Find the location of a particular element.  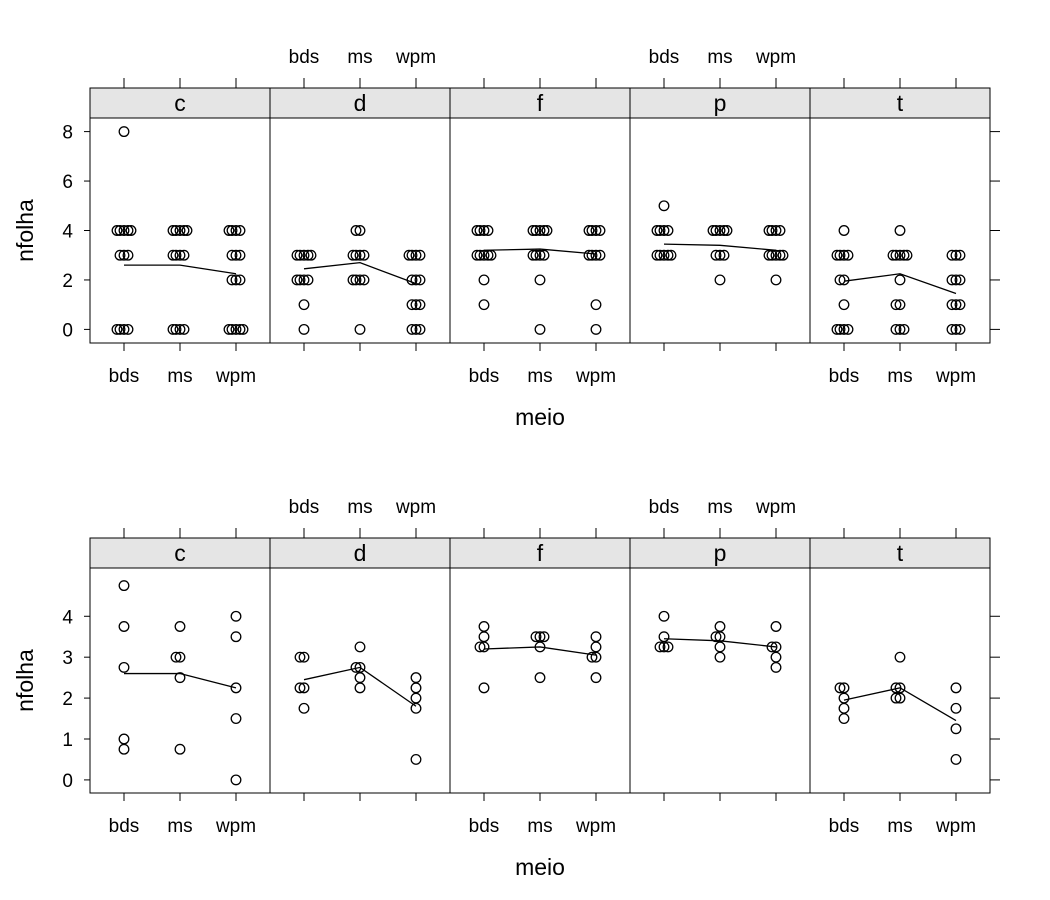

panel-p: p bds ms wpm is located at coordinates (720, 199).